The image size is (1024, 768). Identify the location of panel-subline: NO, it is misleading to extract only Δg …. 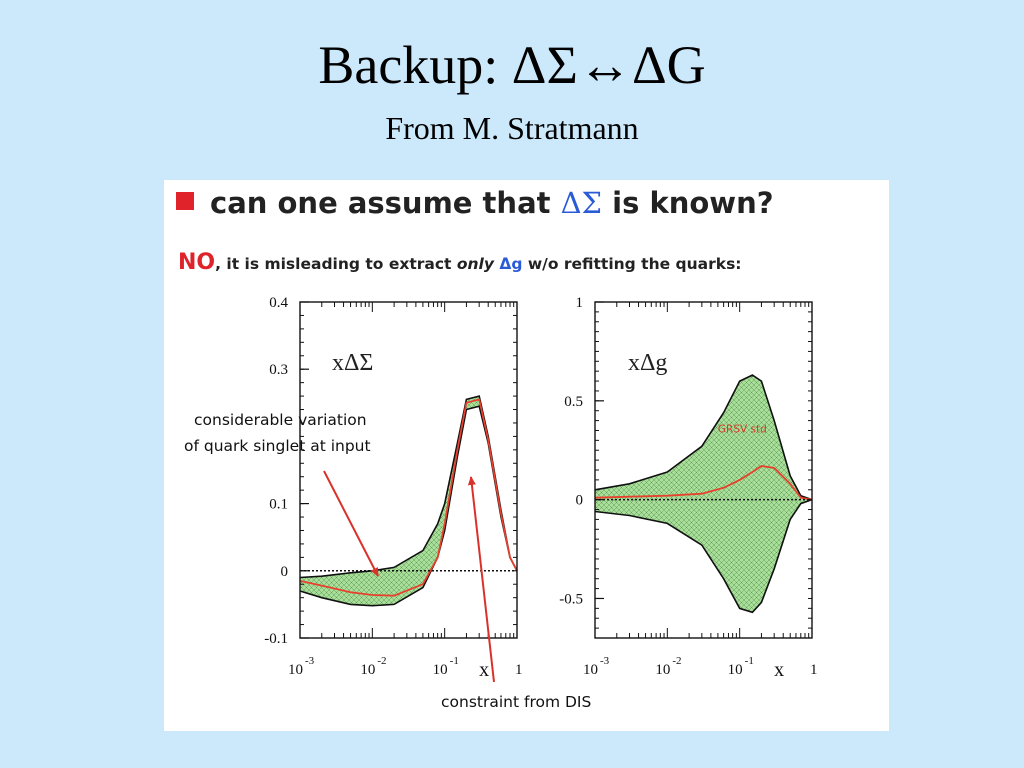
(460, 262).